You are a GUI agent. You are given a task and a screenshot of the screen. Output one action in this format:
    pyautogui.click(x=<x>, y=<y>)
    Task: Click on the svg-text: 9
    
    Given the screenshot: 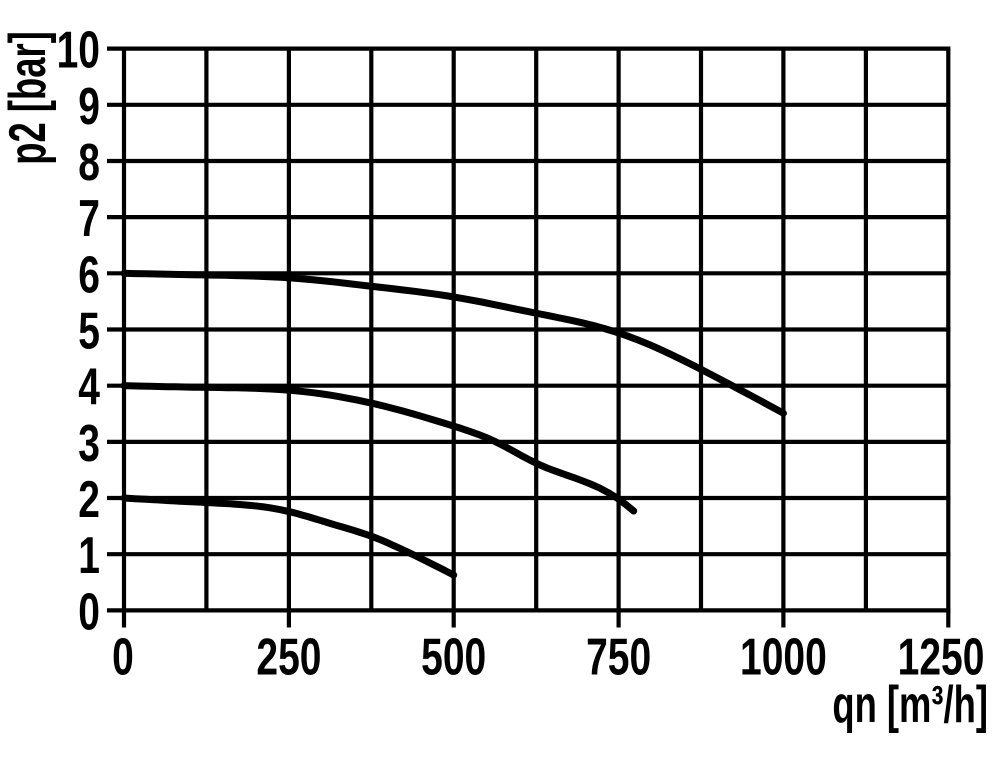 What is the action you would take?
    pyautogui.click(x=89, y=105)
    